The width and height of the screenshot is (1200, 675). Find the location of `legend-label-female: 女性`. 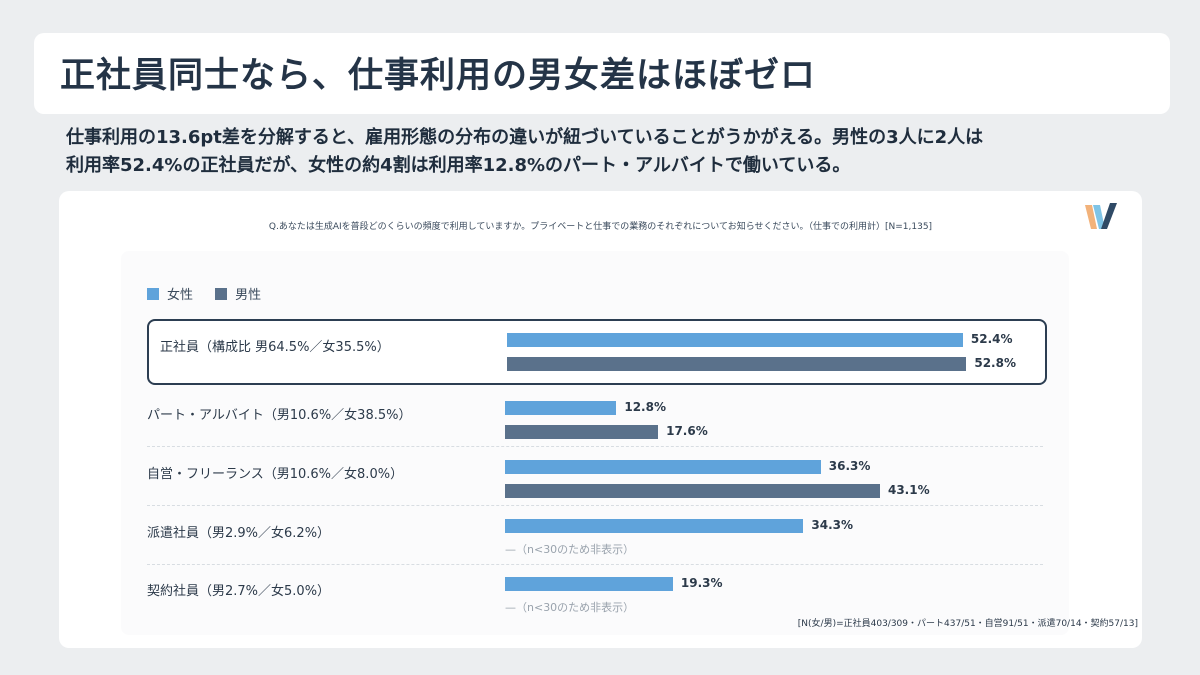

legend-label-female: 女性 is located at coordinates (180, 295).